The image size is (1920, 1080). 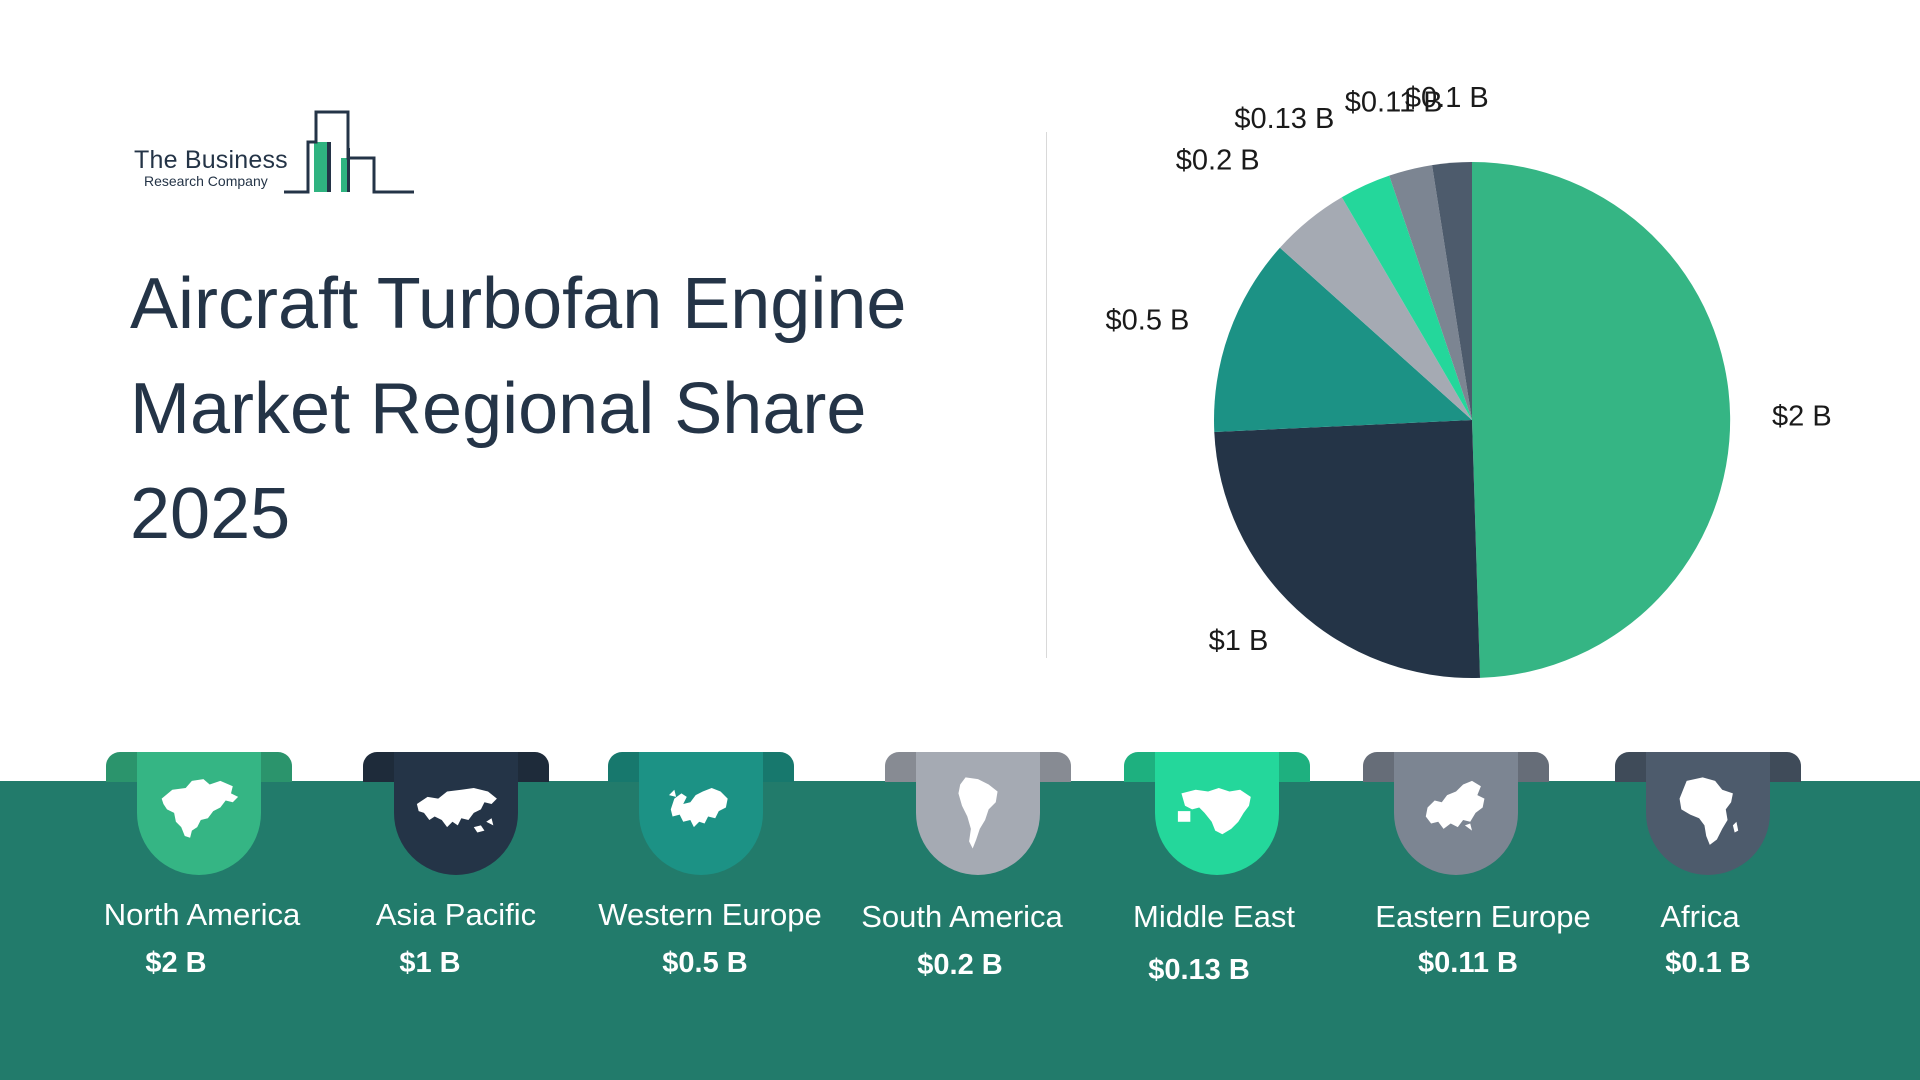 What do you see at coordinates (1802, 416) in the screenshot?
I see `pie-label-north-america: $2 B` at bounding box center [1802, 416].